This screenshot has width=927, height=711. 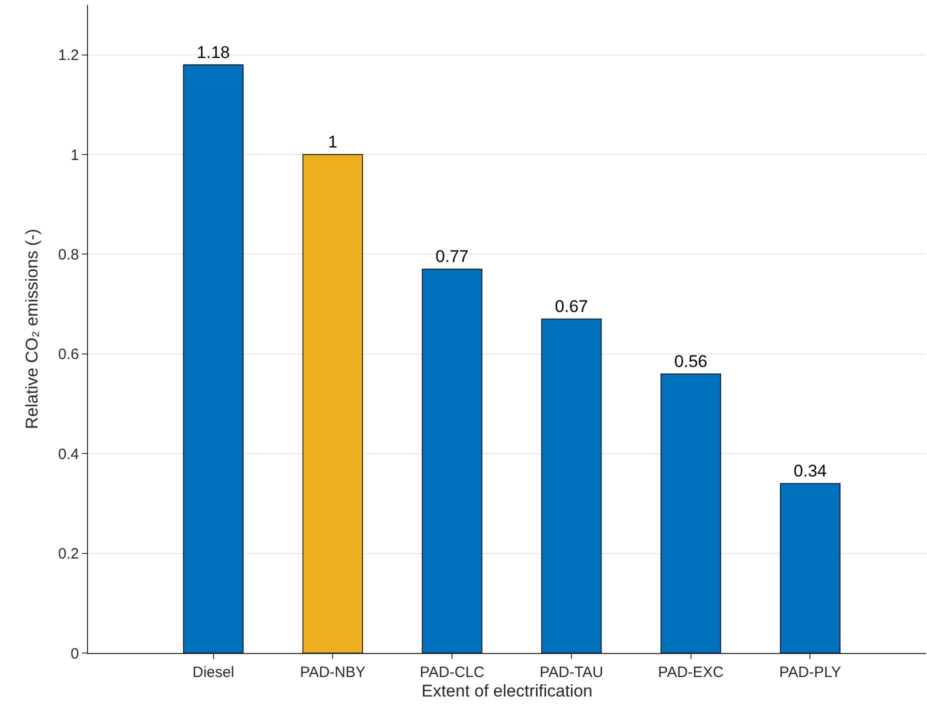 I want to click on data-label: 0.77, so click(x=452, y=256).